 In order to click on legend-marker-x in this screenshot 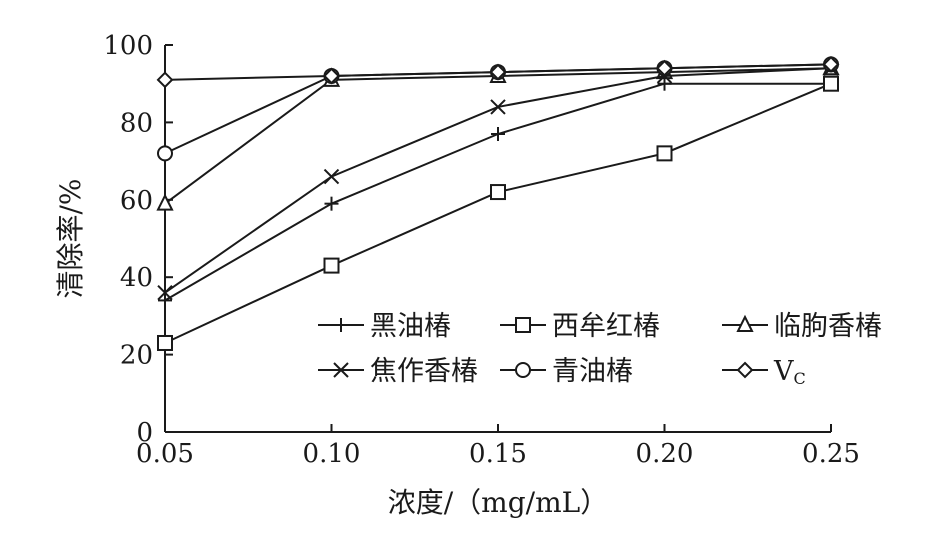, I will do `click(341, 370)`.